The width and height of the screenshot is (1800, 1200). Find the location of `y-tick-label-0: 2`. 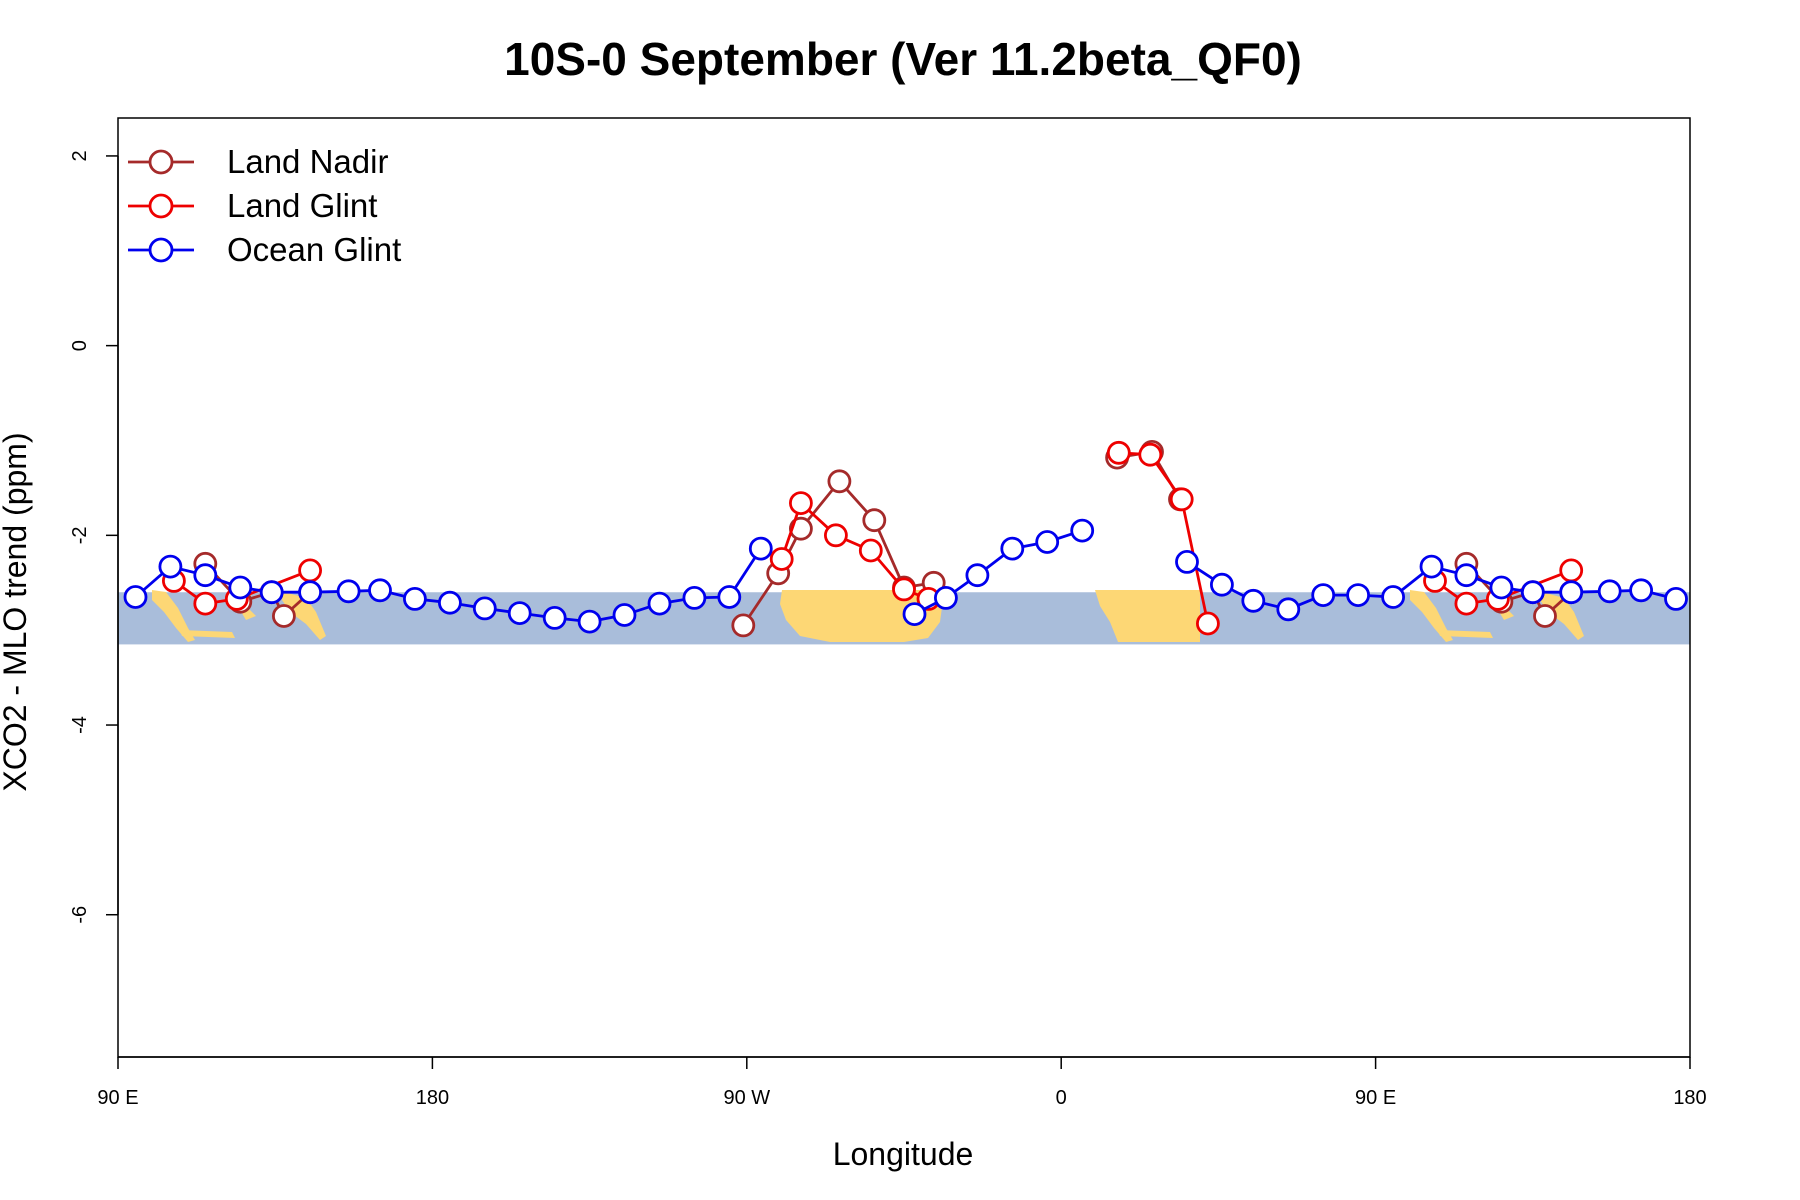

y-tick-label-0: 2 is located at coordinates (80, 155).